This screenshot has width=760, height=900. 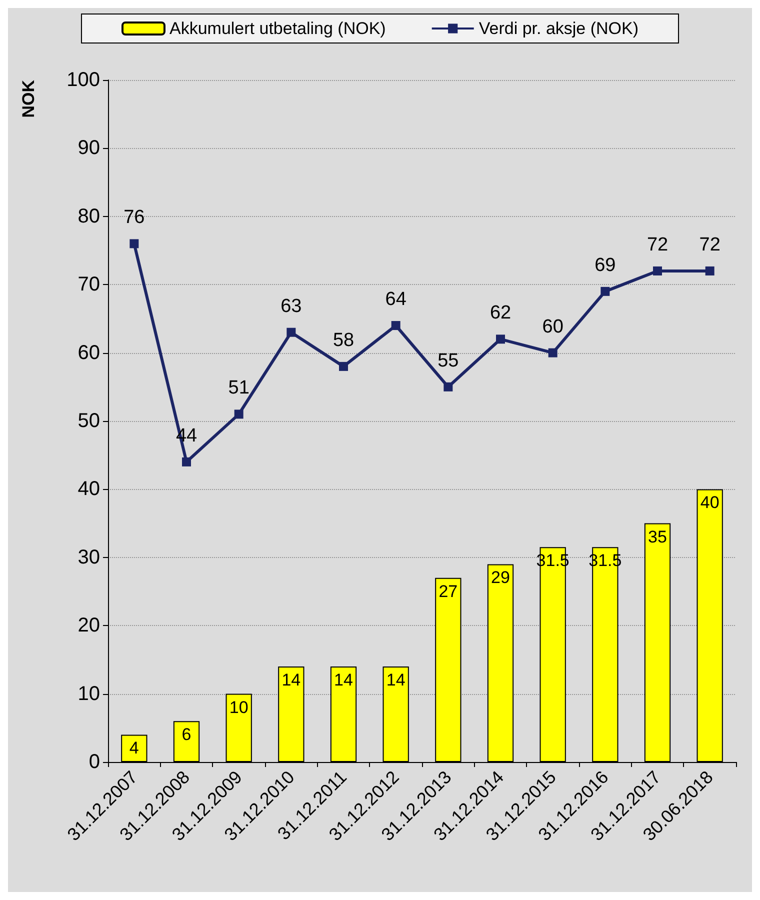 I want to click on data-label: 69, so click(x=605, y=265).